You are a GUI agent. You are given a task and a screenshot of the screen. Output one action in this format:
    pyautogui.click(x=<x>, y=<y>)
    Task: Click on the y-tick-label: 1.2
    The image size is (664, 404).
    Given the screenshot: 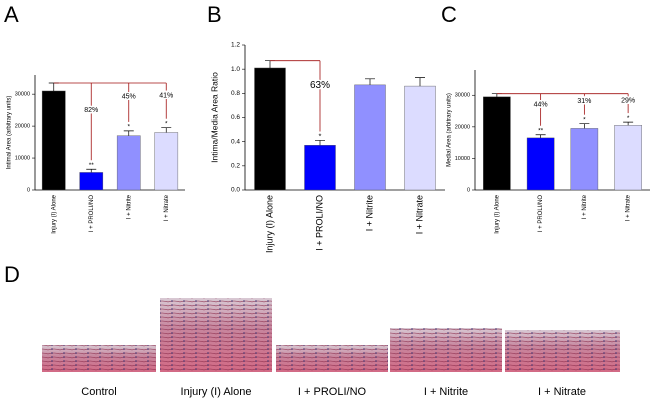 What is the action you would take?
    pyautogui.click(x=235, y=45)
    